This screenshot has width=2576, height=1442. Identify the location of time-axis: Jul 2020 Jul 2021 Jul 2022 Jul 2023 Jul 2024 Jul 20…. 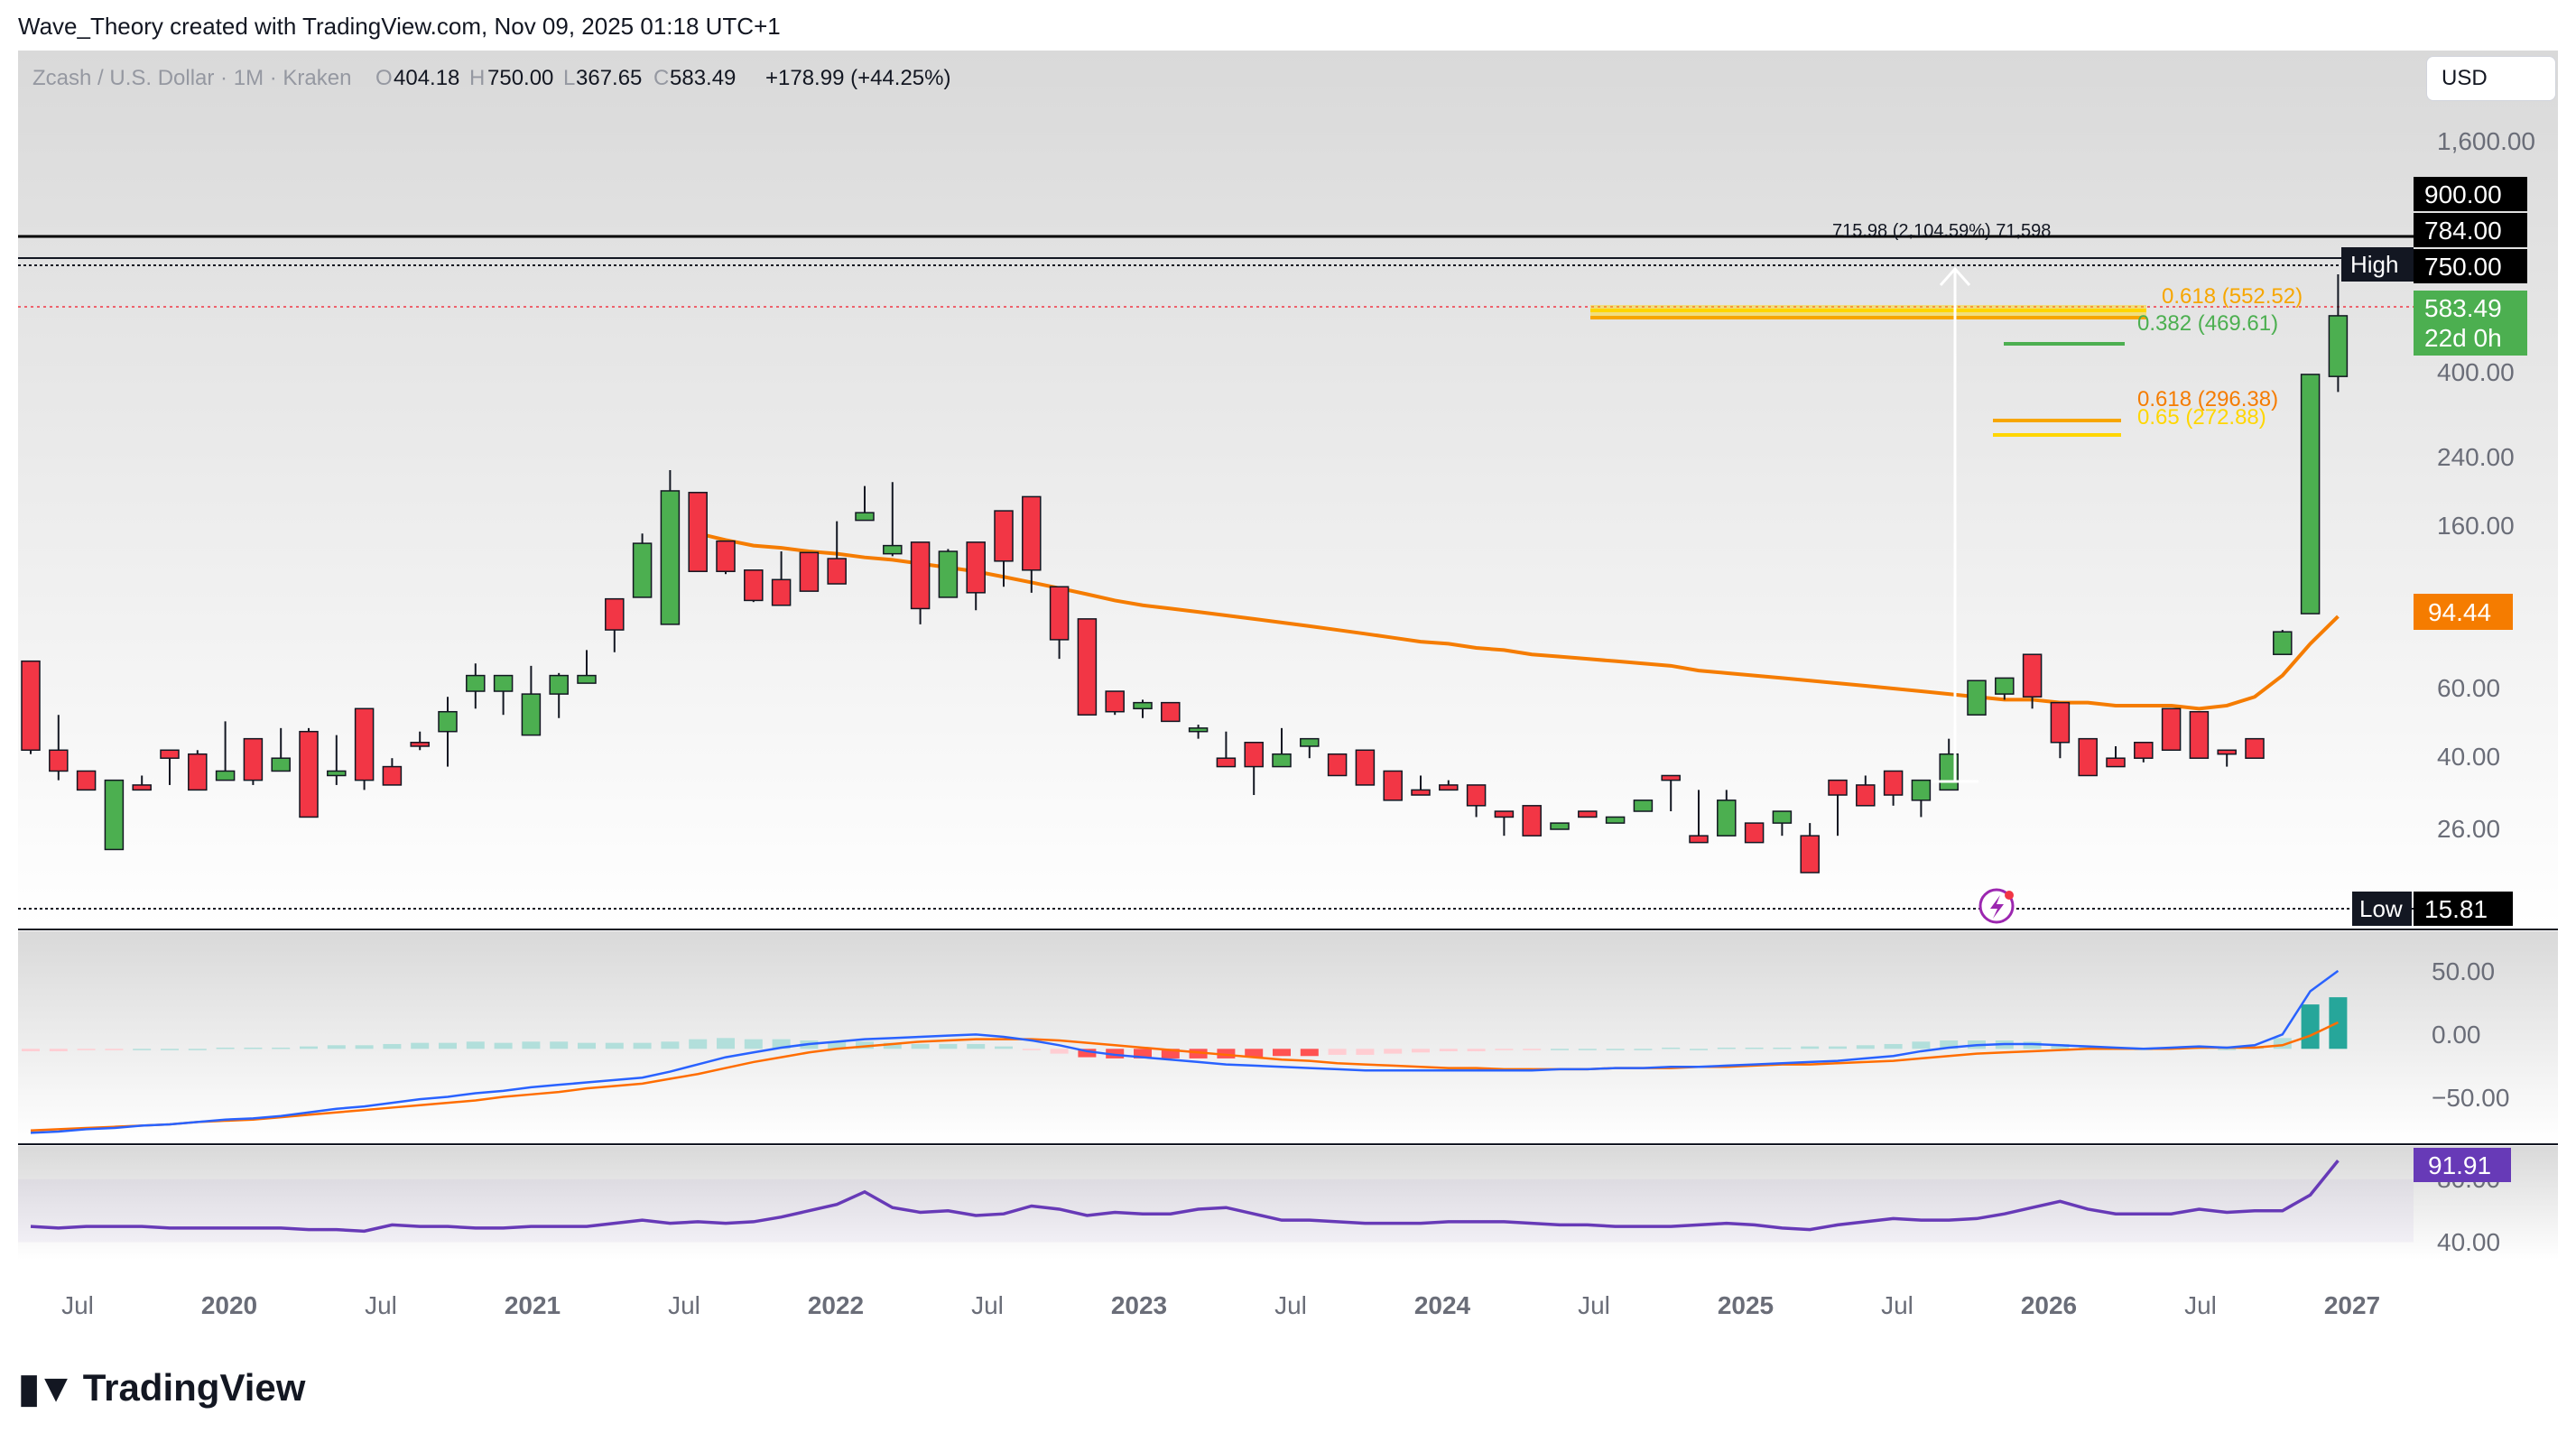
(1221, 1305).